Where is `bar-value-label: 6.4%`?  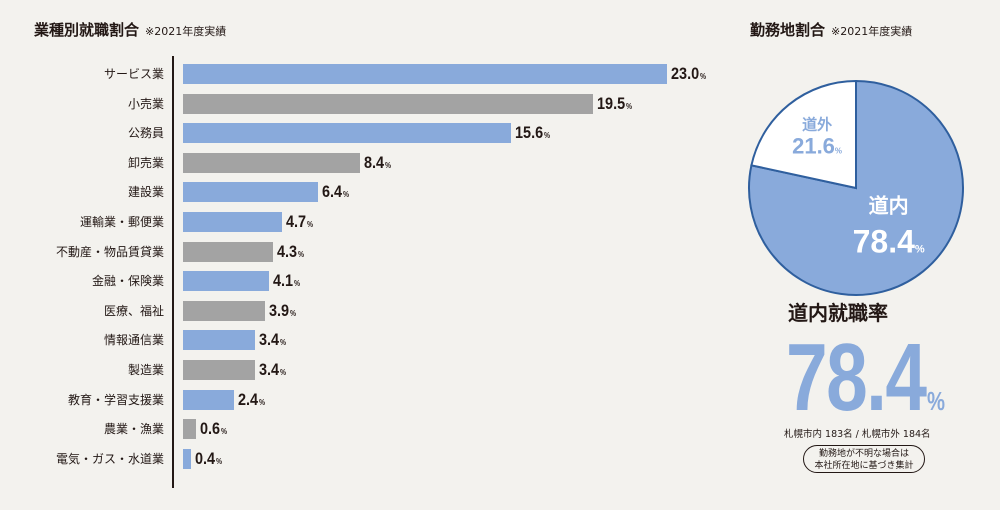
bar-value-label: 6.4% is located at coordinates (335, 192).